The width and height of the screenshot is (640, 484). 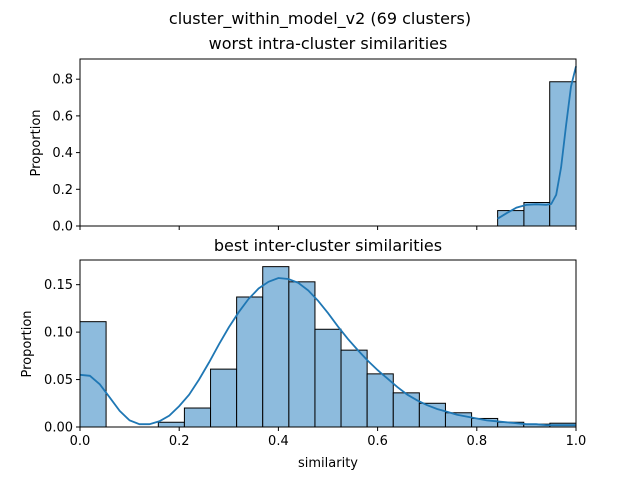 What do you see at coordinates (27, 343) in the screenshot?
I see `bottom-panel-ylabel: Proportion` at bounding box center [27, 343].